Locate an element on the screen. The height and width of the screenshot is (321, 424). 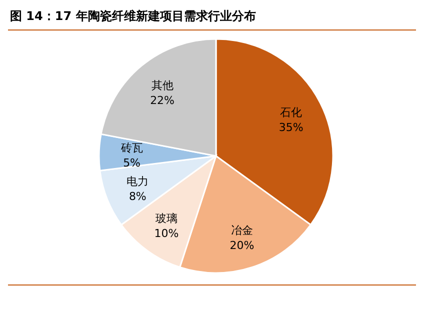
slice-label: 冶金 is located at coordinates (242, 231).